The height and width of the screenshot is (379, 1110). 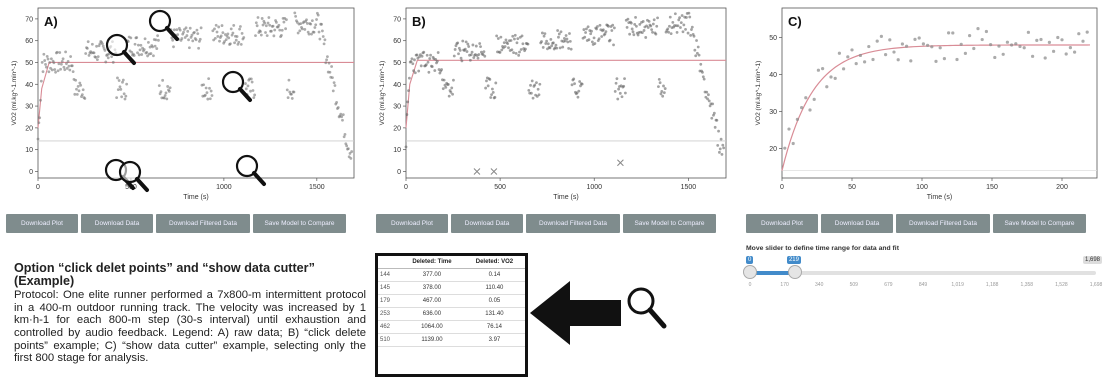 I want to click on slider-track, so click(x=923, y=273).